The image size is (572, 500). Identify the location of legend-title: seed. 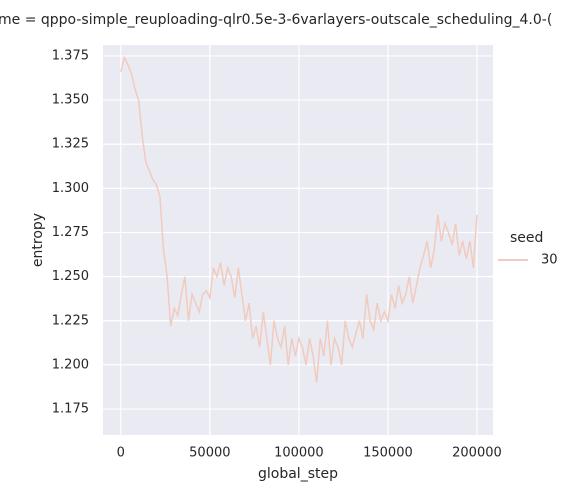
(526, 238).